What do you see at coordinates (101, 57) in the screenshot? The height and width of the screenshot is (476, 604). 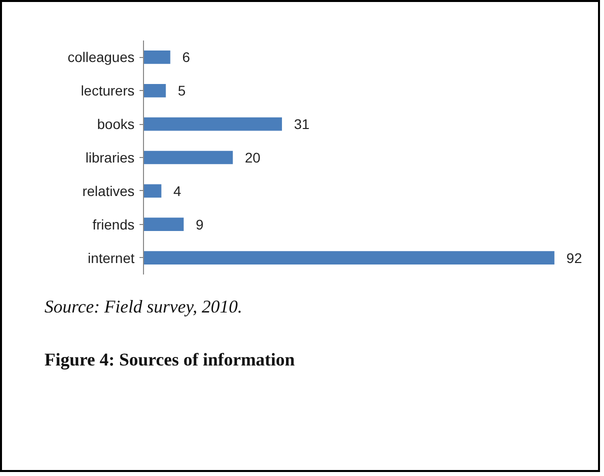 I see `y-tick-label: colleagues` at bounding box center [101, 57].